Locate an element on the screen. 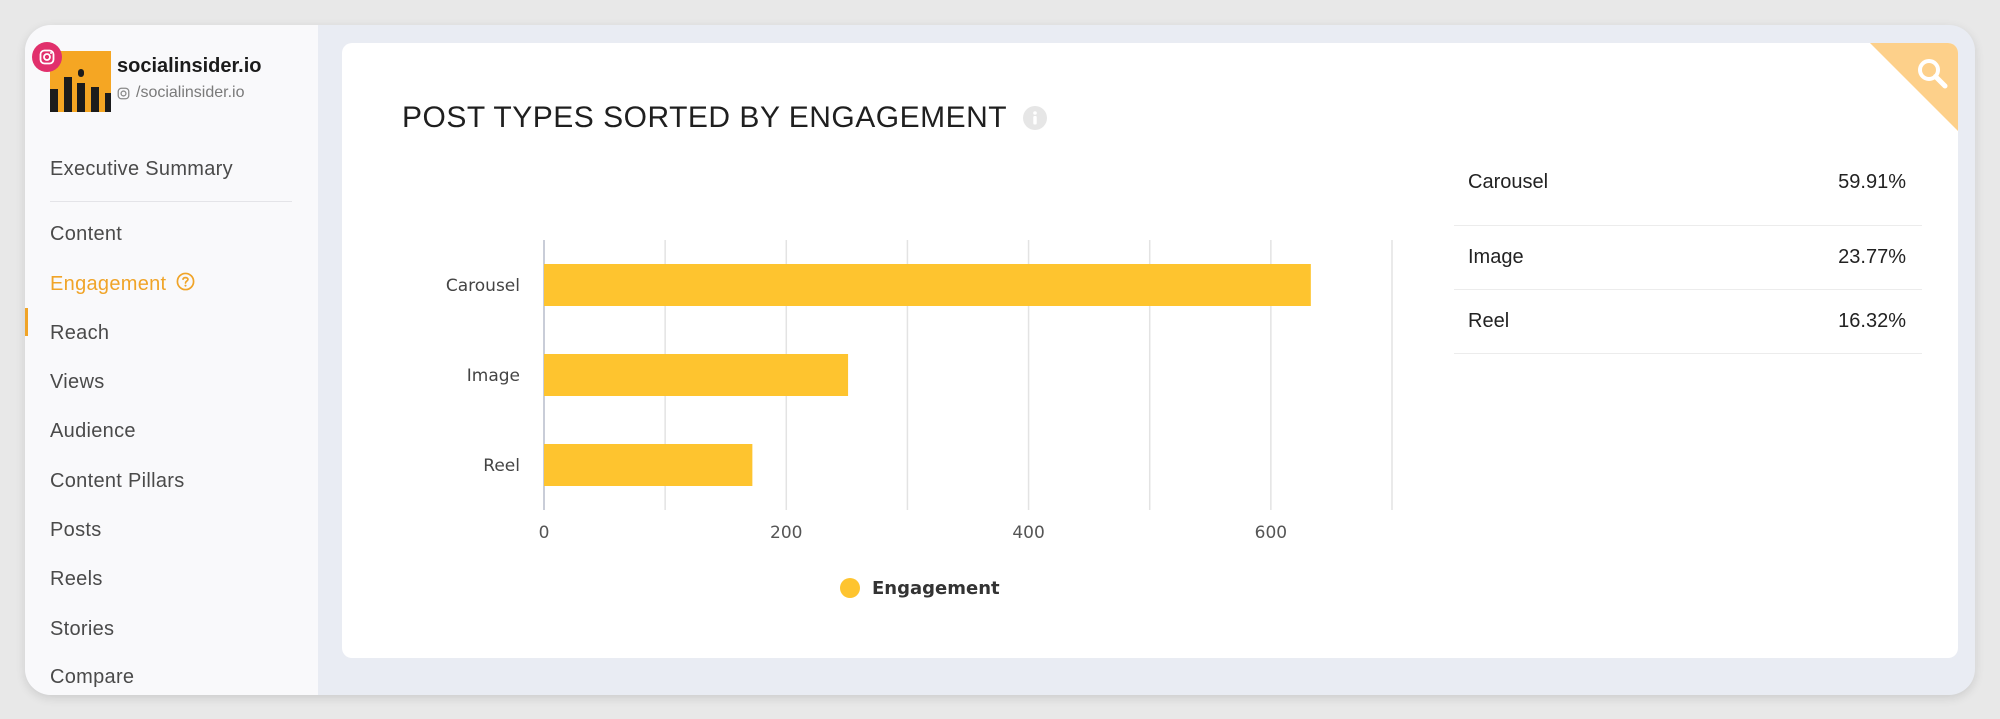  sidebar-item-audience: Audience is located at coordinates (93, 431).